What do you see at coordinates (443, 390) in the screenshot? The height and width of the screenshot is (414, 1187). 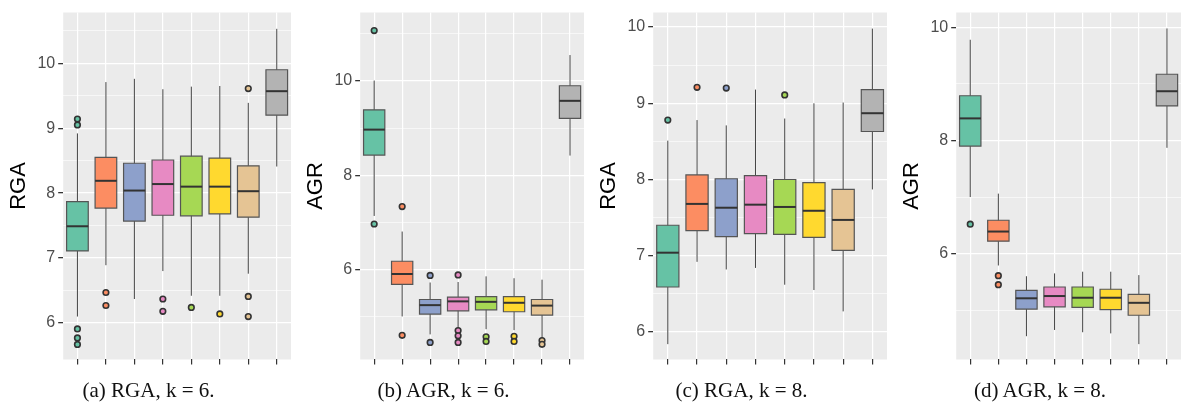 I see `text: (b) AGR, k = 6.` at bounding box center [443, 390].